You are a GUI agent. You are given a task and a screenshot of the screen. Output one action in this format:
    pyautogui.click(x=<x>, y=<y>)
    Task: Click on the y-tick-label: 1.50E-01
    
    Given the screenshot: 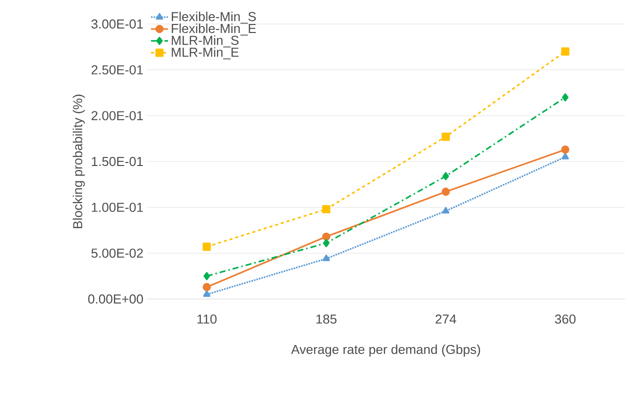 What is the action you would take?
    pyautogui.click(x=117, y=161)
    